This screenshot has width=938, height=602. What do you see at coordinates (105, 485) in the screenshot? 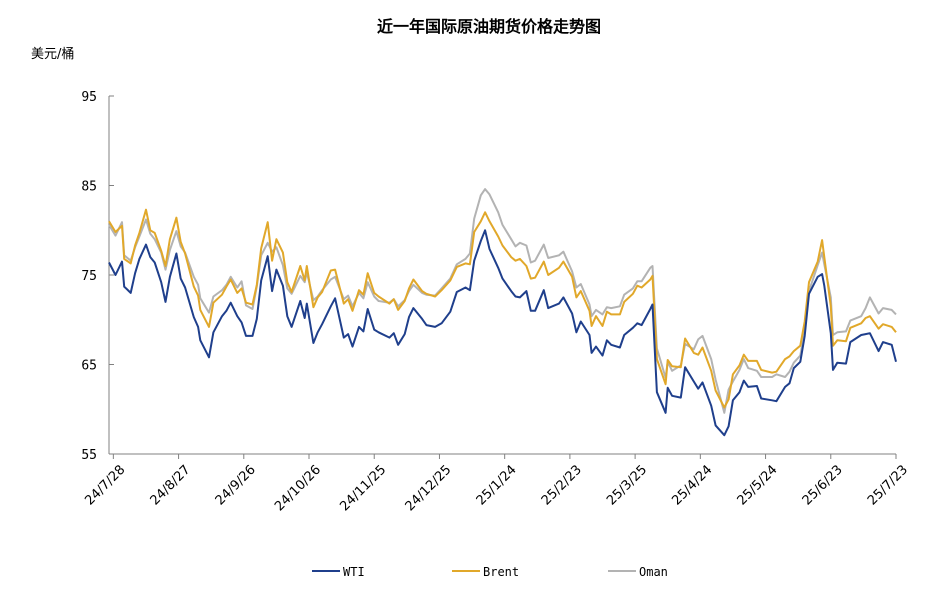
I see `x-tick-label: 24/7/28` at bounding box center [105, 485].